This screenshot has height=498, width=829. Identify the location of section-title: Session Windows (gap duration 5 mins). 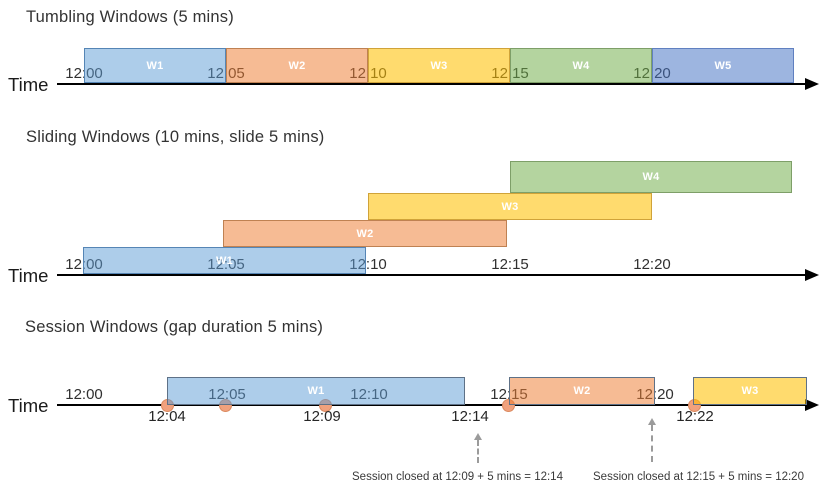
(174, 327).